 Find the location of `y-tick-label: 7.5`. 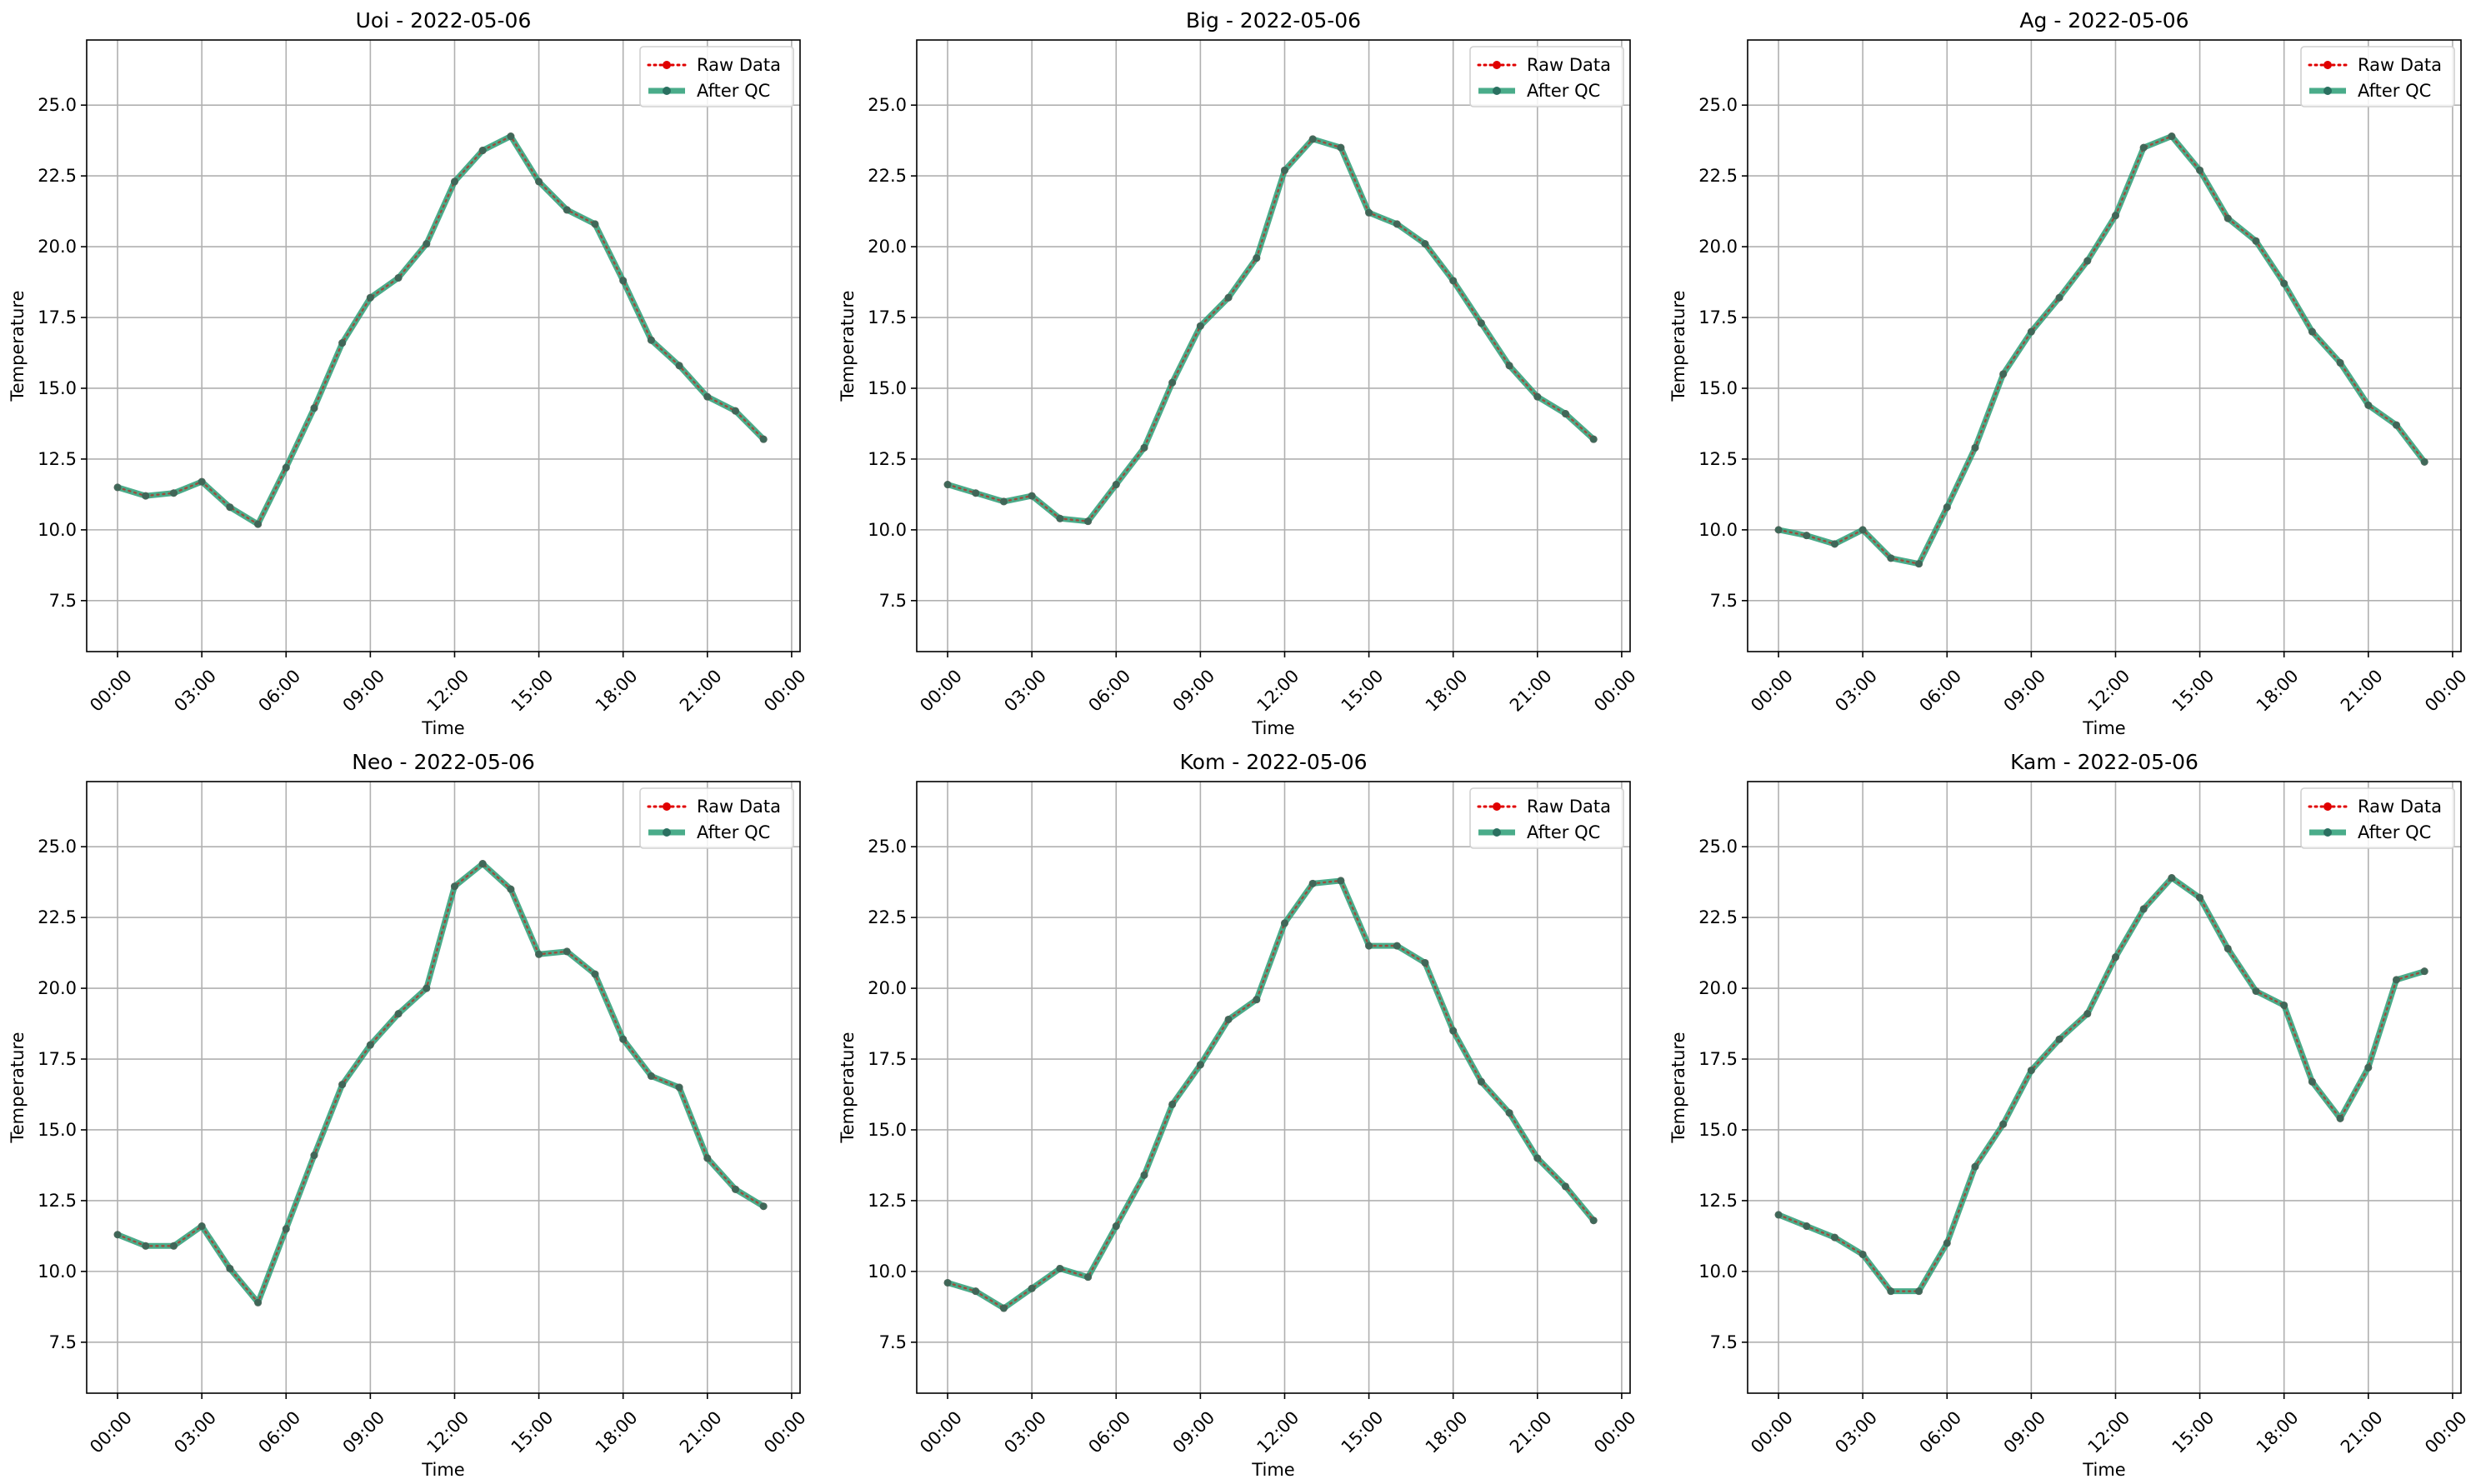

y-tick-label: 7.5 is located at coordinates (1724, 601).